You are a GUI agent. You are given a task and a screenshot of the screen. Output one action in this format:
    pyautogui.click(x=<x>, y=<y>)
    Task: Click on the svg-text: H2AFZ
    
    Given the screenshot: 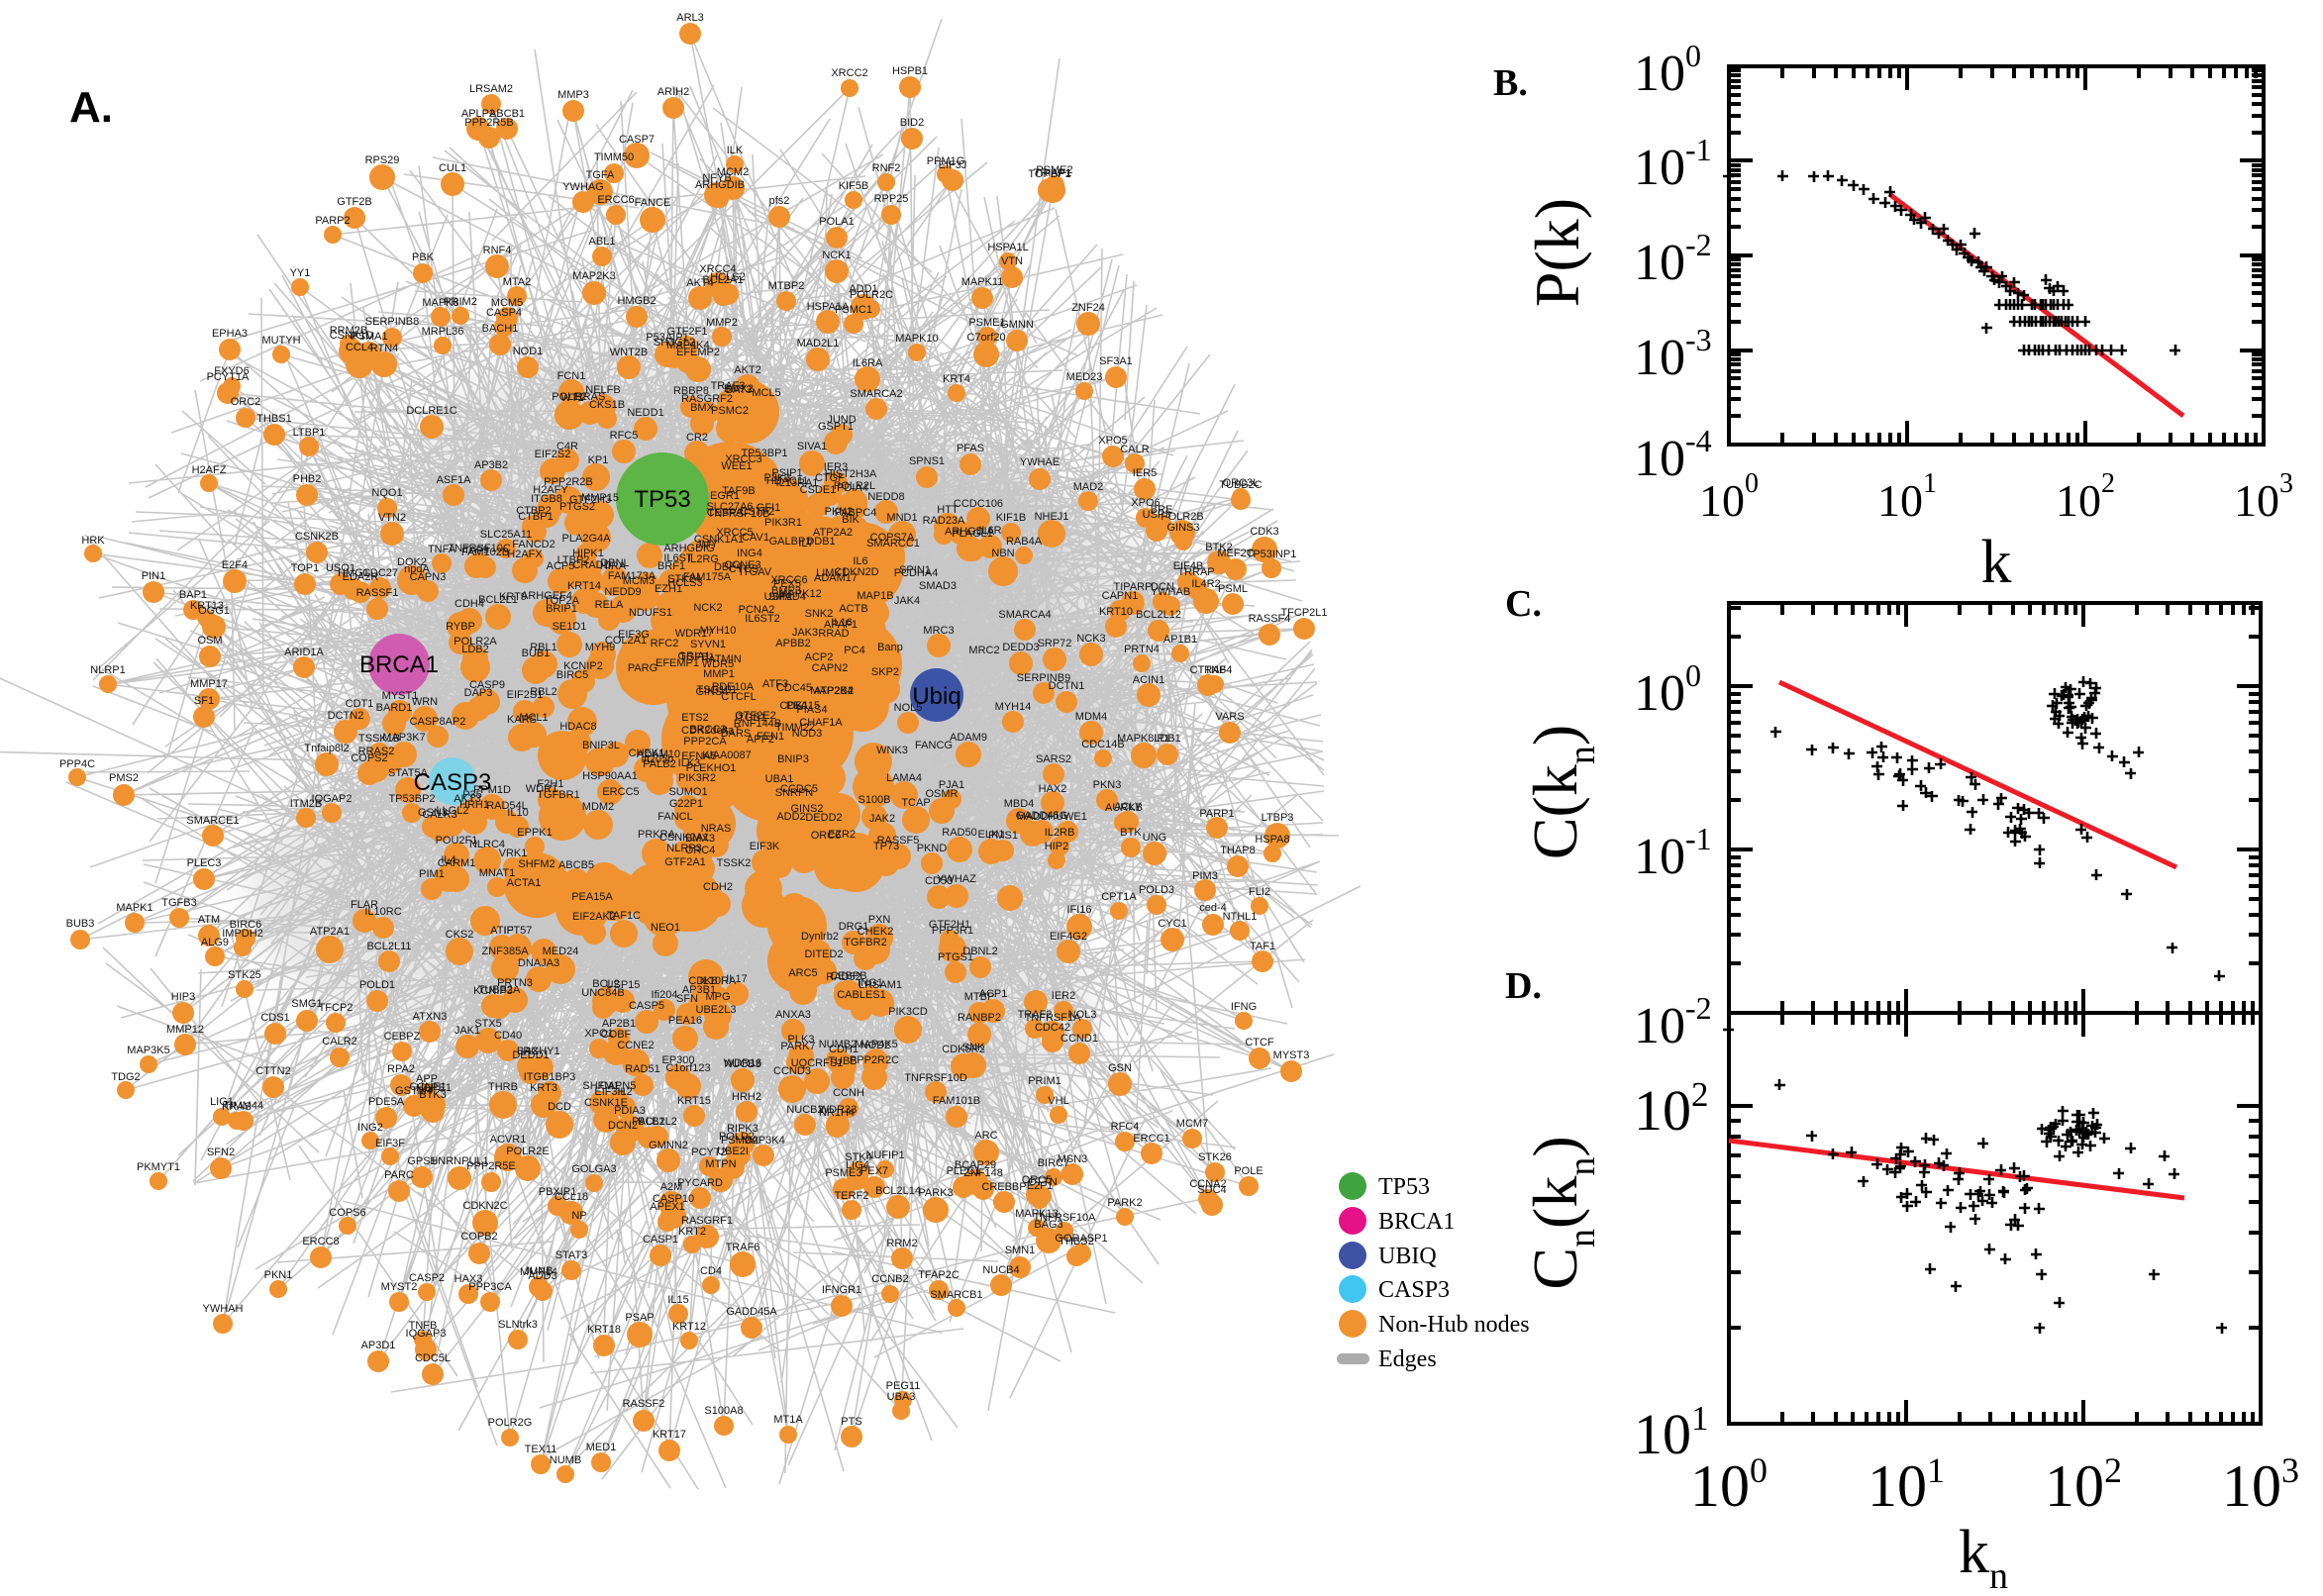 What is the action you would take?
    pyautogui.click(x=210, y=470)
    